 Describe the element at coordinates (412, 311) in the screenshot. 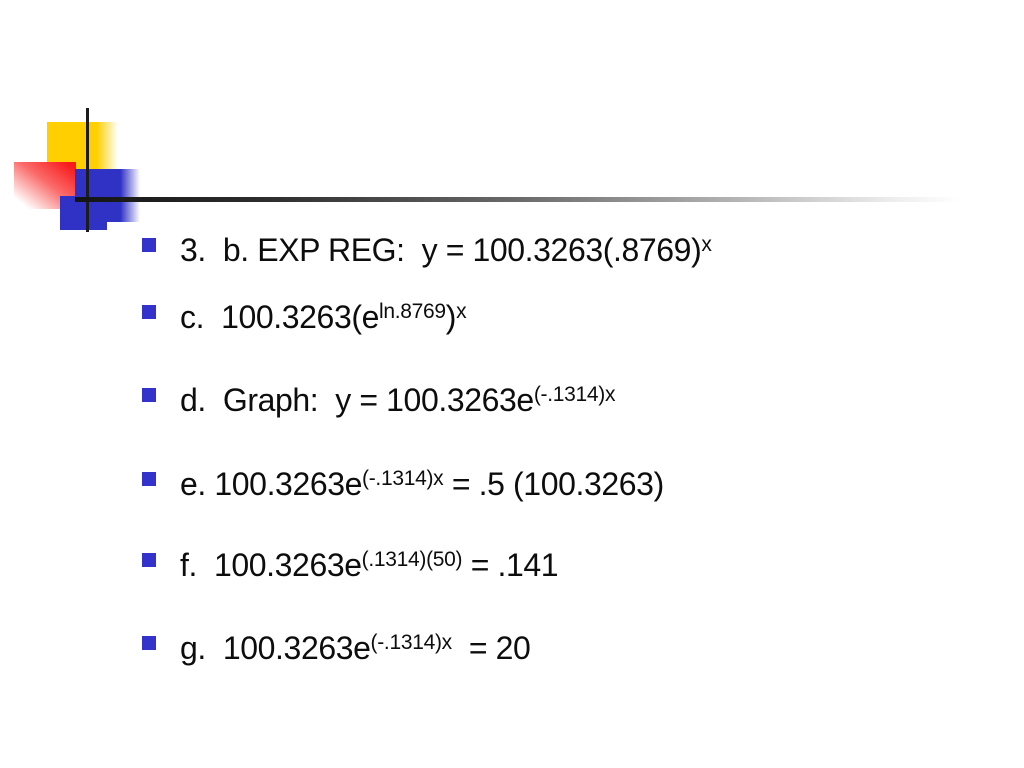

I see `bullet-text-superscript: ln.8769` at that location.